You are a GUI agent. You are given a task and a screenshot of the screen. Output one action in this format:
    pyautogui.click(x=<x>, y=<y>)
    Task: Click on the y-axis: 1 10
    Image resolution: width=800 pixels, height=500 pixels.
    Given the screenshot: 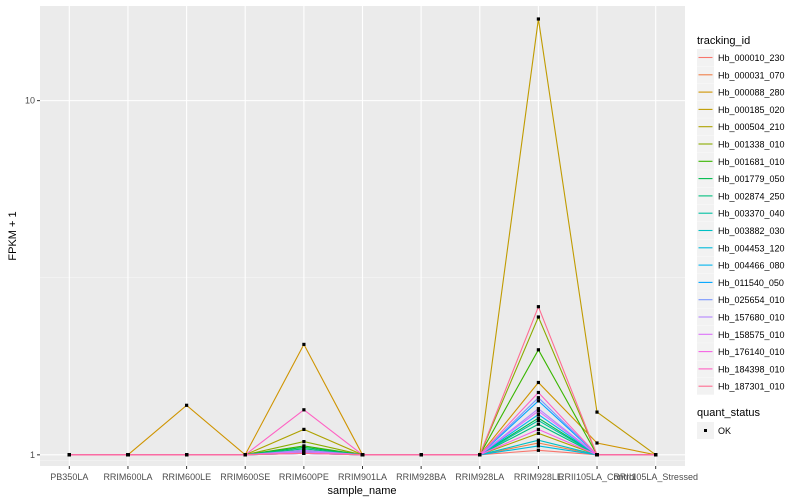 What is the action you would take?
    pyautogui.click(x=32, y=278)
    